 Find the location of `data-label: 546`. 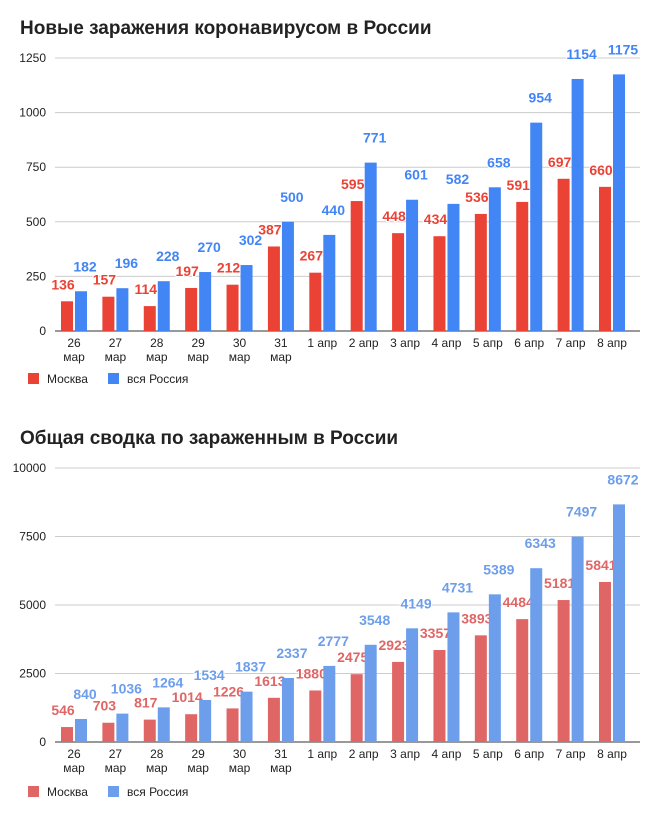

data-label: 546 is located at coordinates (63, 710).